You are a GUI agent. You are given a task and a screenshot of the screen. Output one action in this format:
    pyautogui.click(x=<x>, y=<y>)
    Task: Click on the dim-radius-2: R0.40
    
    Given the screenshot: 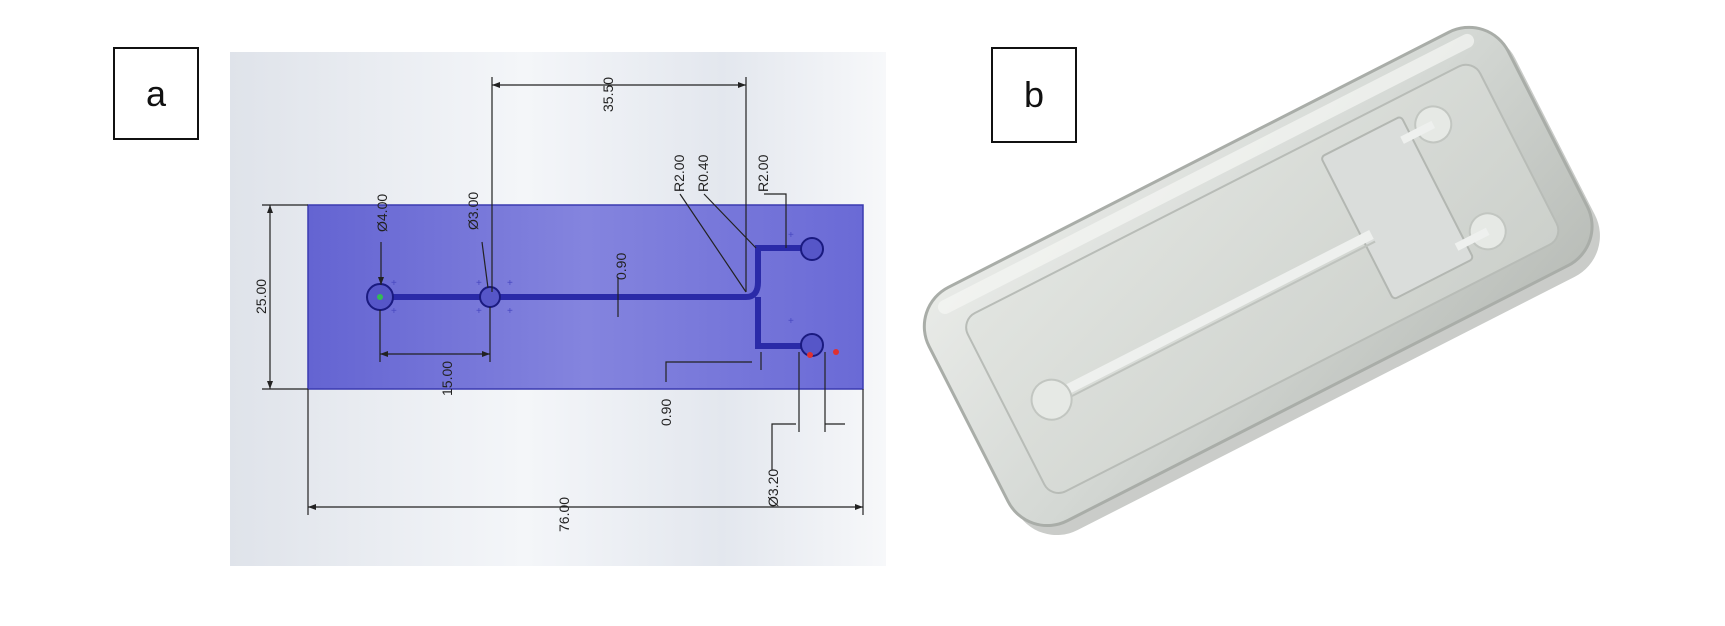 What is the action you would take?
    pyautogui.click(x=703, y=173)
    